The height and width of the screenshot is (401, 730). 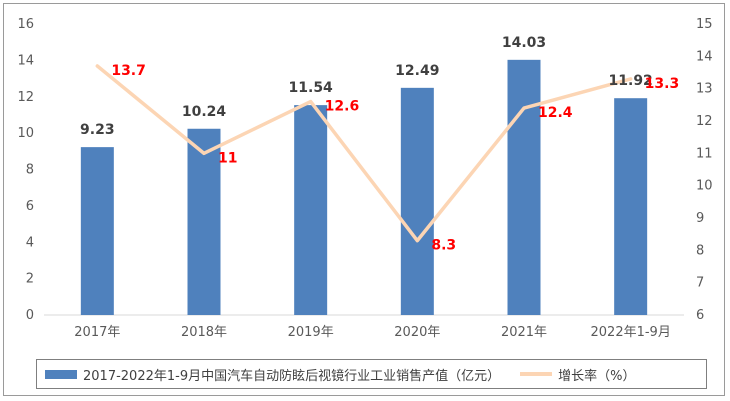 What do you see at coordinates (704, 56) in the screenshot?
I see `right-axis-tick-label: 14` at bounding box center [704, 56].